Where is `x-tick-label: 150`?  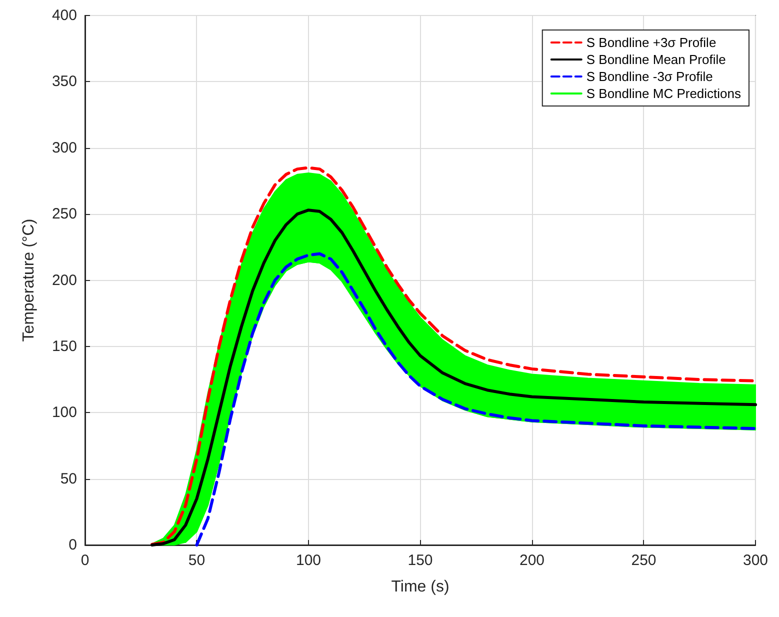
x-tick-label: 150 is located at coordinates (420, 560).